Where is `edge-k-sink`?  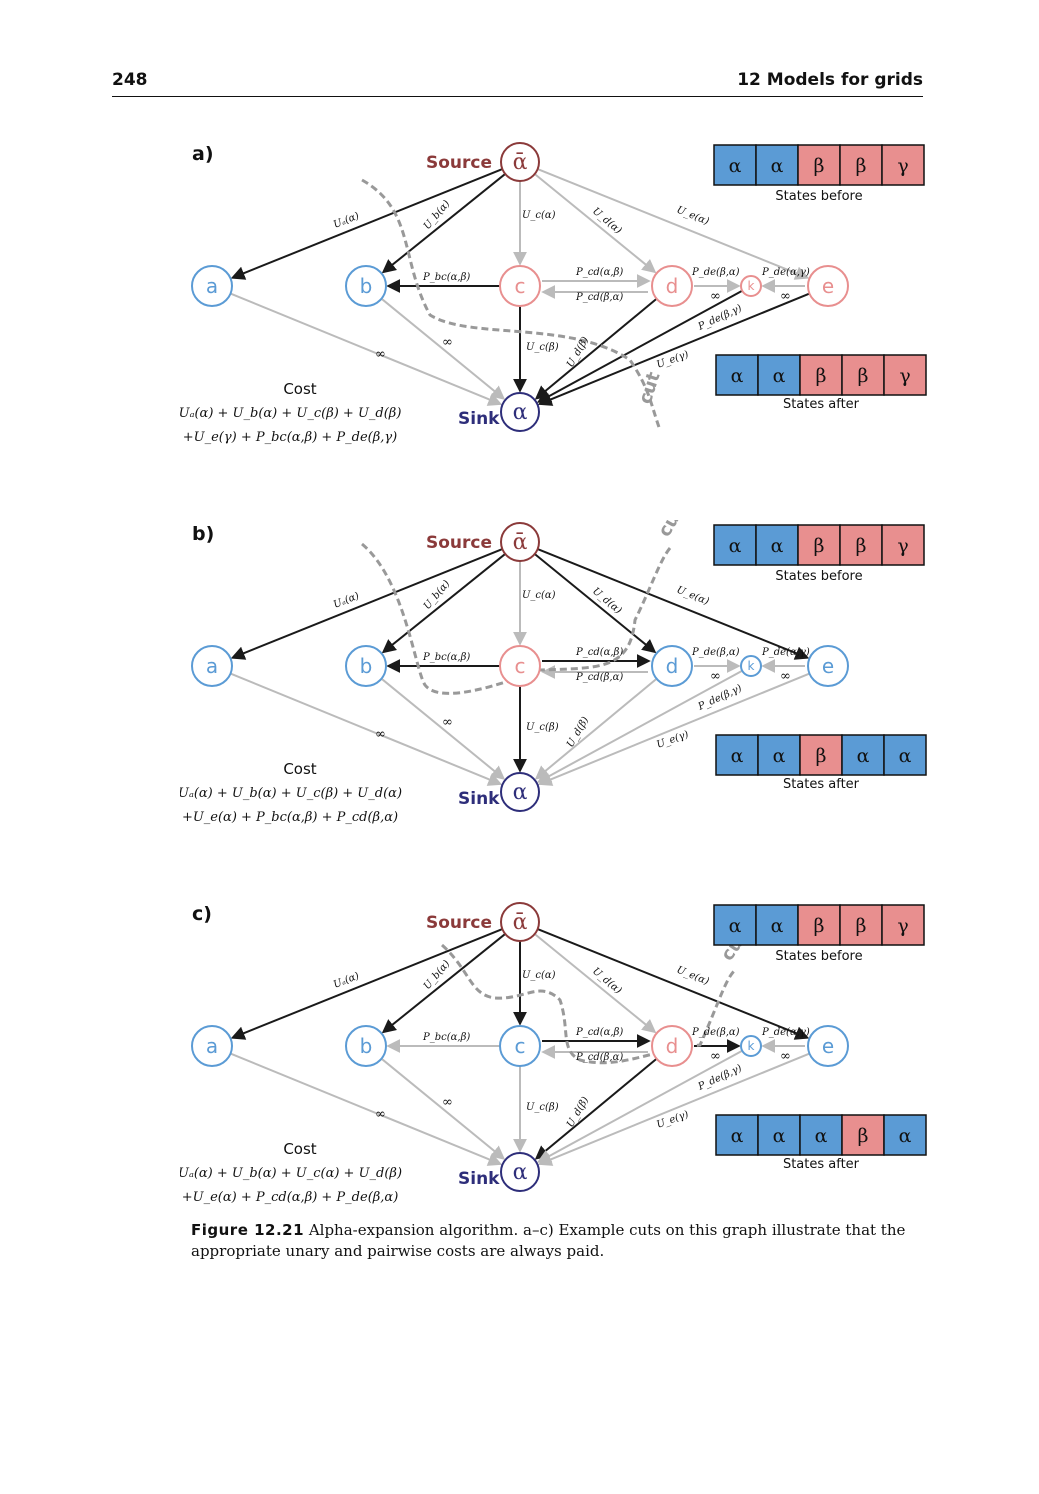 edge-k-sink is located at coordinates (639, 1106).